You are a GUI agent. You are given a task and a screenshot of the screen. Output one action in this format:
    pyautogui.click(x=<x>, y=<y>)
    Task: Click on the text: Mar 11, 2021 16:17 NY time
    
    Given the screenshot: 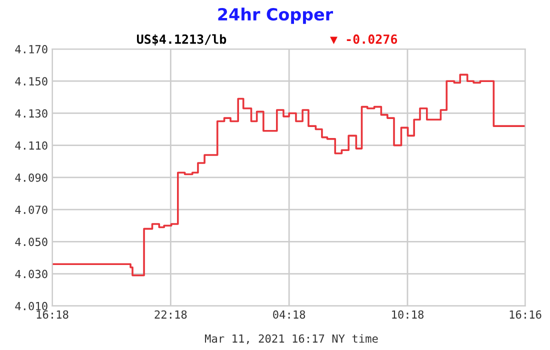 What is the action you would take?
    pyautogui.click(x=291, y=339)
    